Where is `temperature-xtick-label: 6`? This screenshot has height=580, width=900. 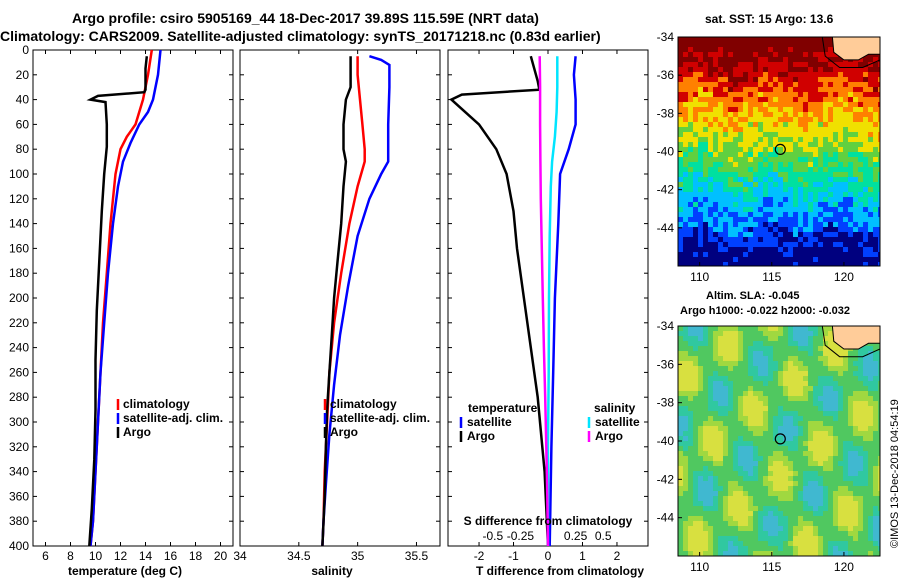 temperature-xtick-label: 6 is located at coordinates (45, 556).